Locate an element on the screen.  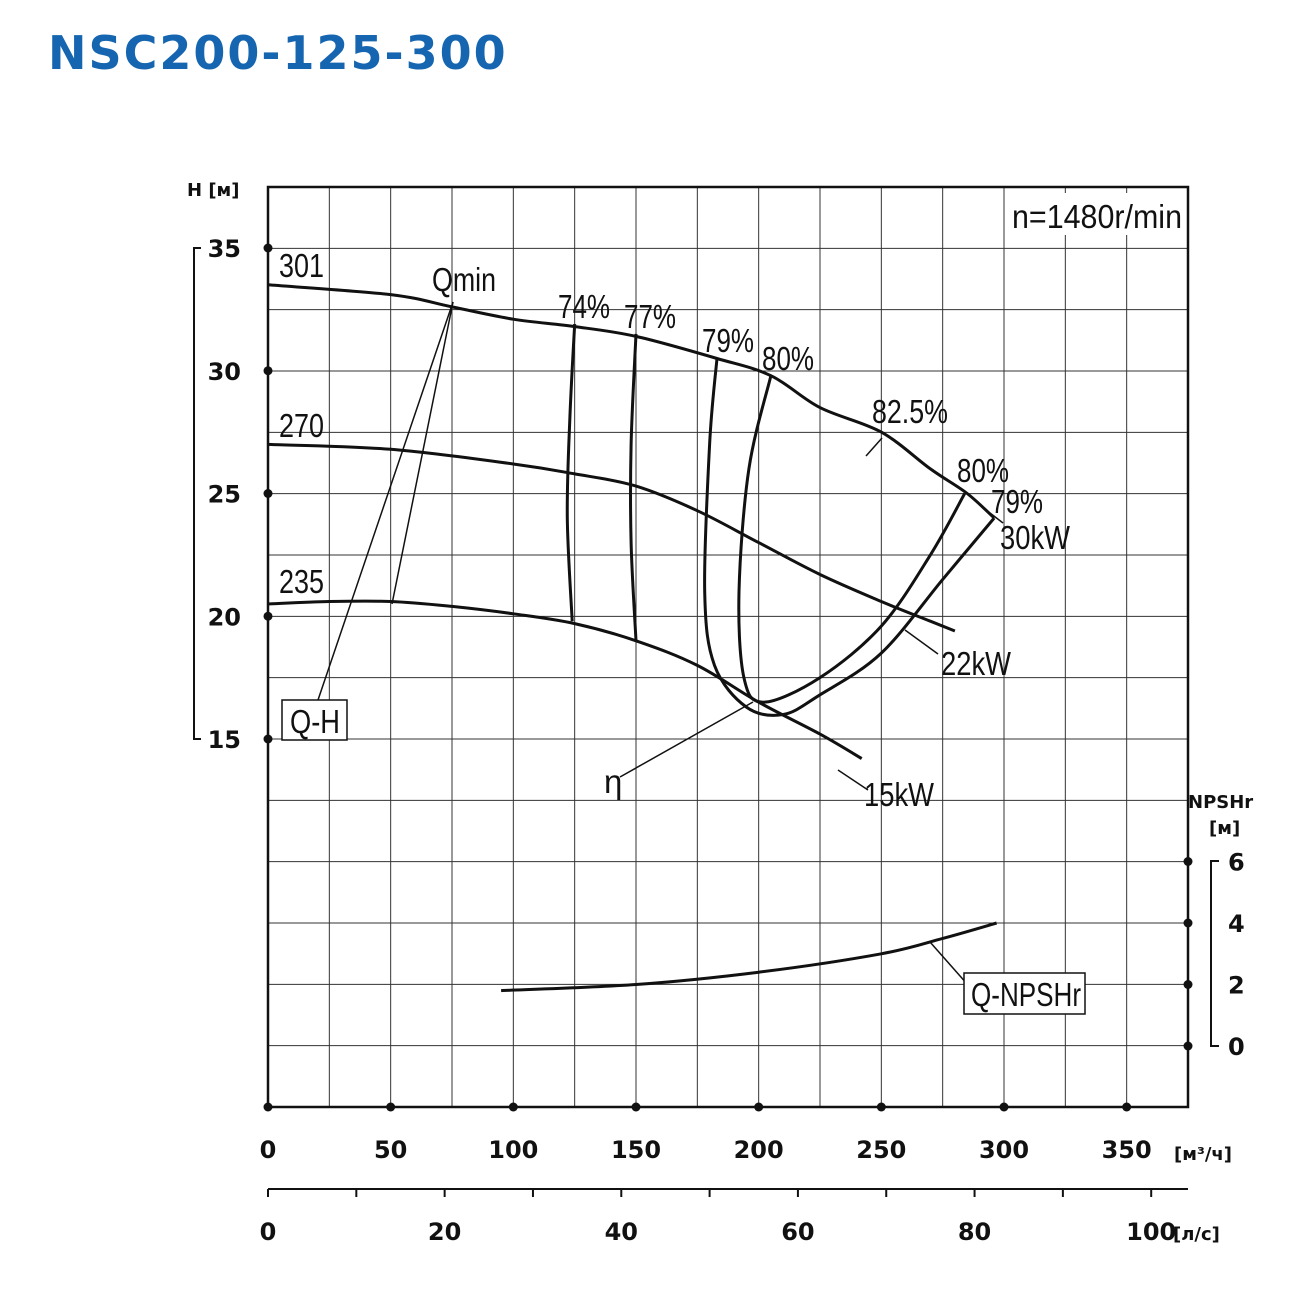
x-axis-m3h-unit: [м³/ч] is located at coordinates (1203, 1154).